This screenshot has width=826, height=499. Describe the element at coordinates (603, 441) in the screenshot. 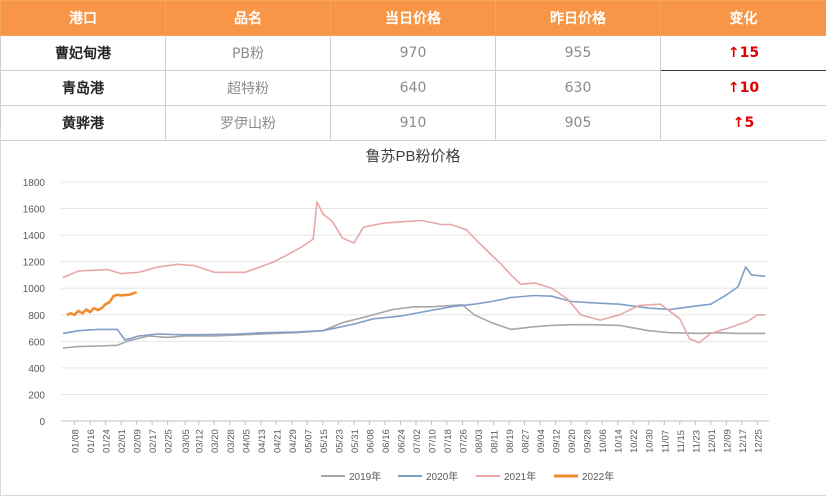

I see `x-tick-label: 10/06` at that location.